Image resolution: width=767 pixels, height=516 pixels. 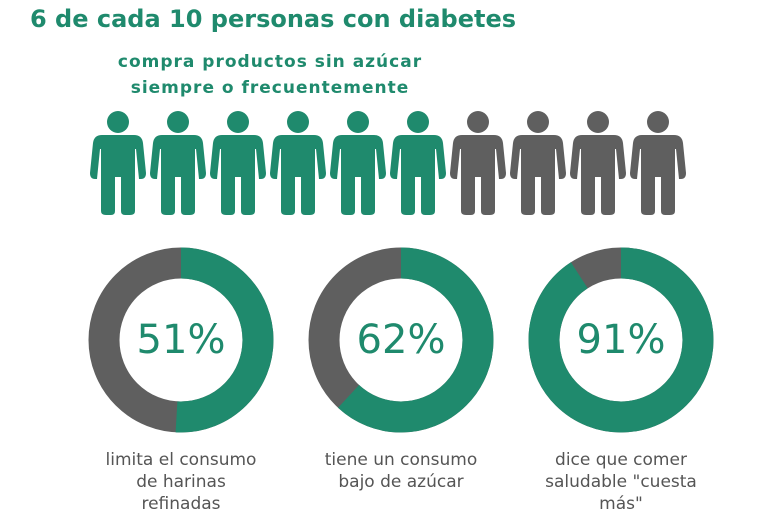 I want to click on caption: refinadas, so click(x=180, y=504).